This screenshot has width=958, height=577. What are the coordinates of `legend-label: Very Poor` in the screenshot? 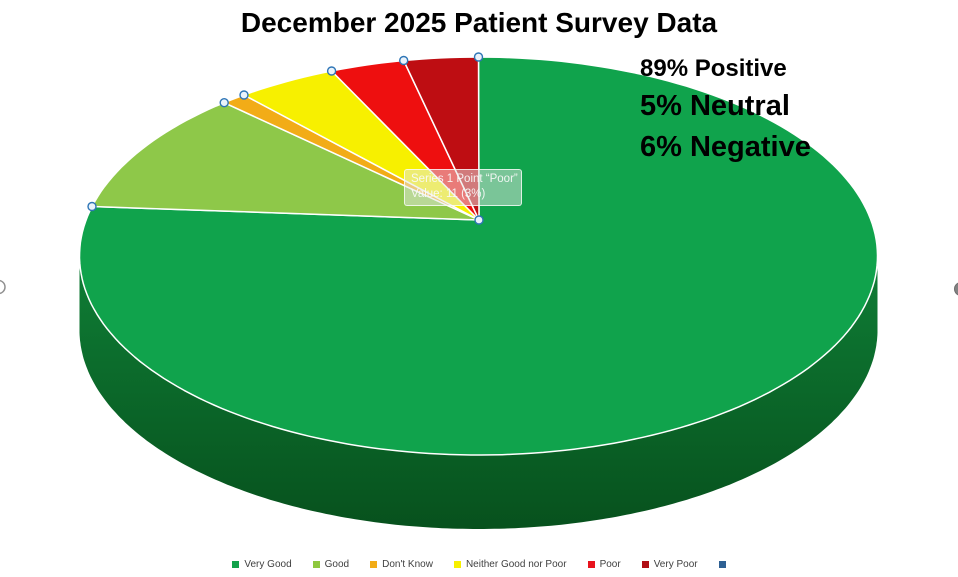 It's located at (675, 564).